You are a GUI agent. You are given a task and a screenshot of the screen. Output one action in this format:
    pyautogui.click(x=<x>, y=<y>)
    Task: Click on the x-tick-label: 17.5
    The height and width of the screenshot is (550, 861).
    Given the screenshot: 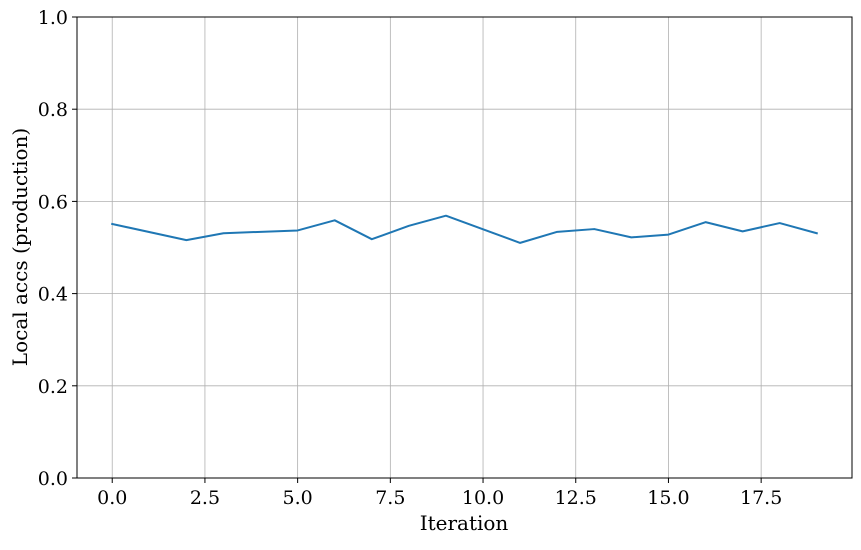 What is the action you would take?
    pyautogui.click(x=761, y=498)
    